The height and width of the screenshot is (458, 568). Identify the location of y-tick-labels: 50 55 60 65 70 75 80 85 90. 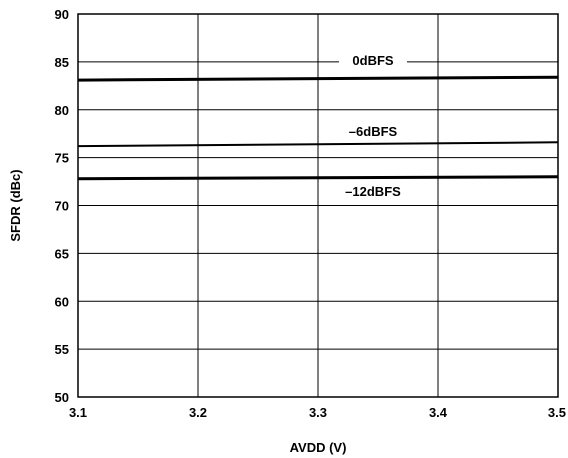
(62, 206).